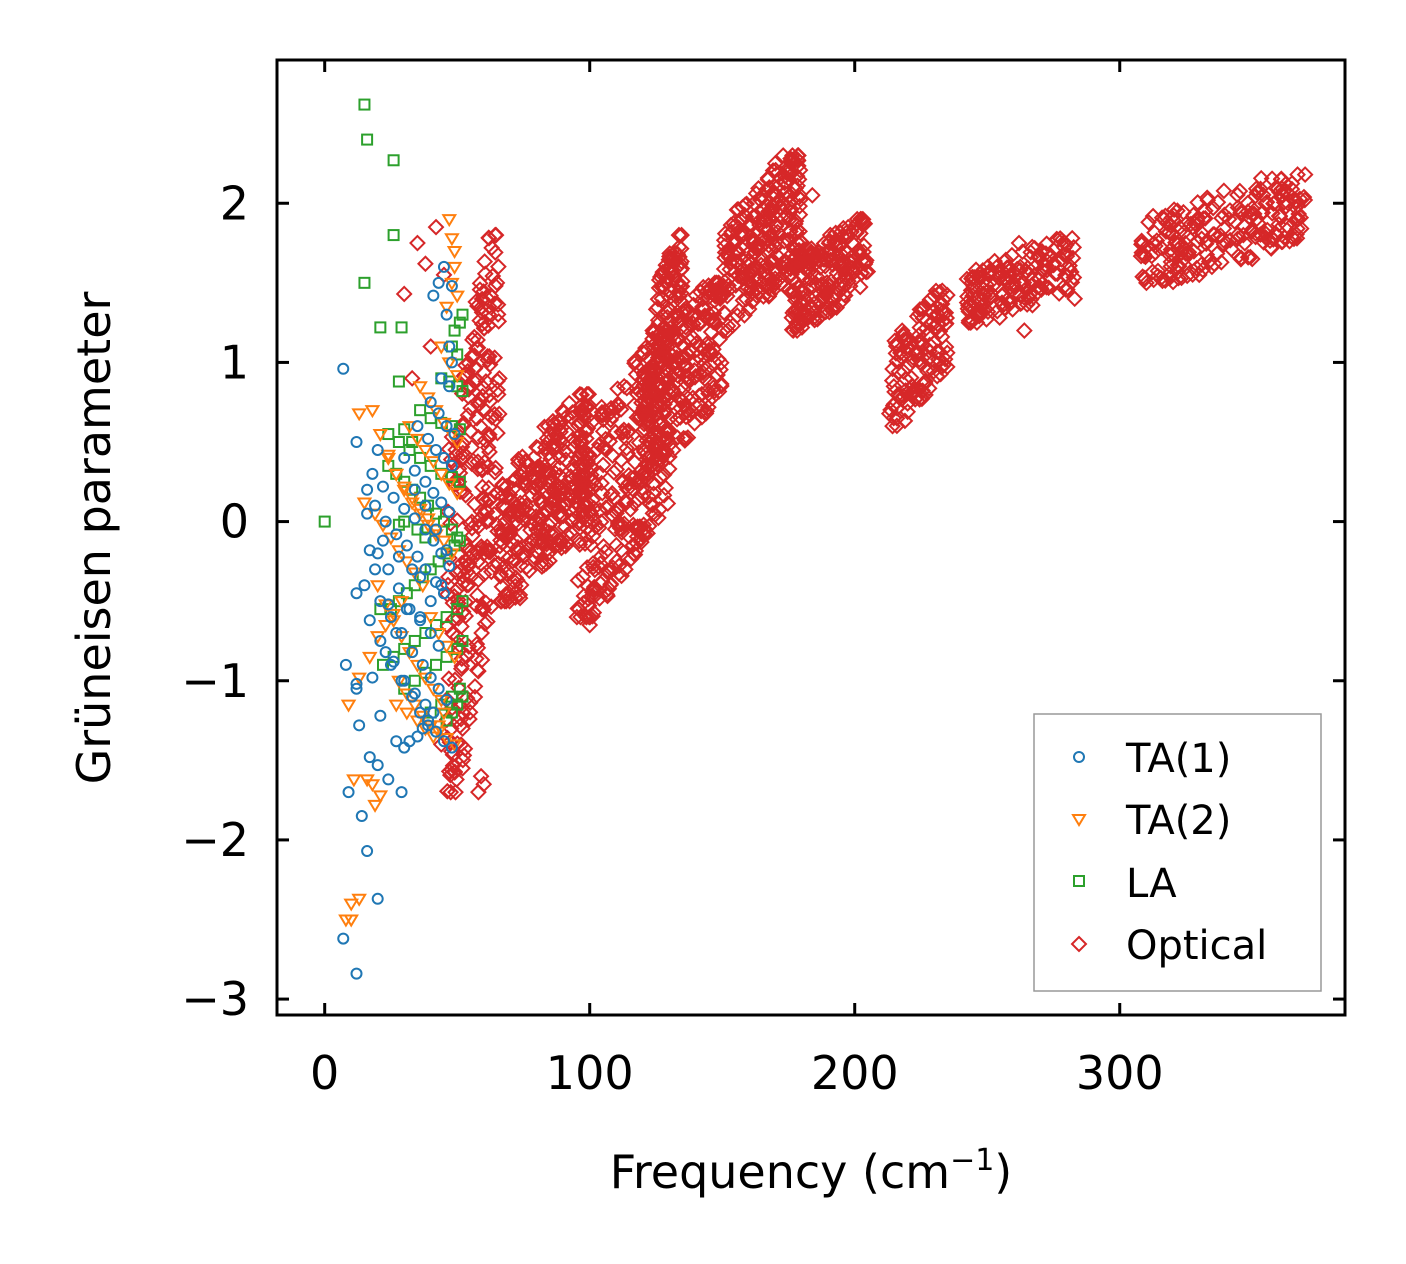  I want to click on legend-marker-optical, so click(1079, 944).